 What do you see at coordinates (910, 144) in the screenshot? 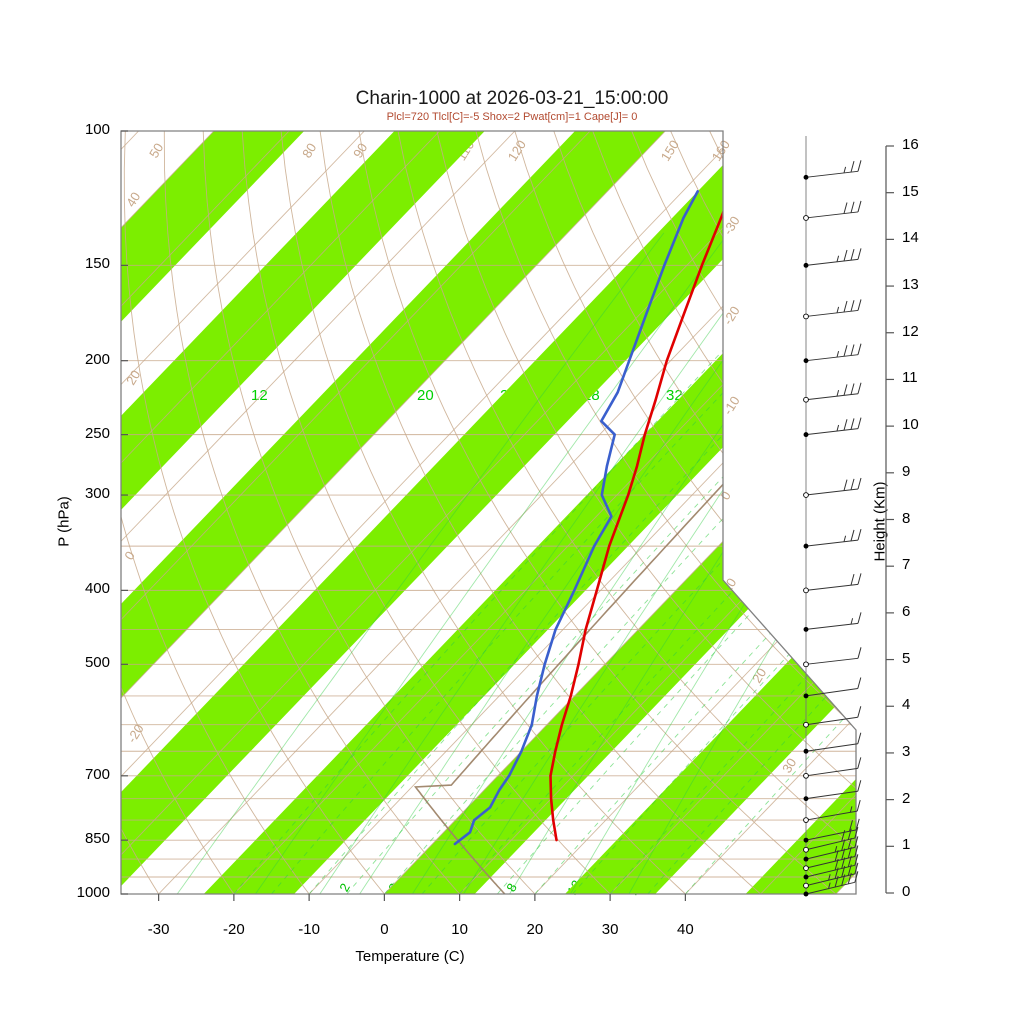
I see `height-tick-label: 16` at bounding box center [910, 144].